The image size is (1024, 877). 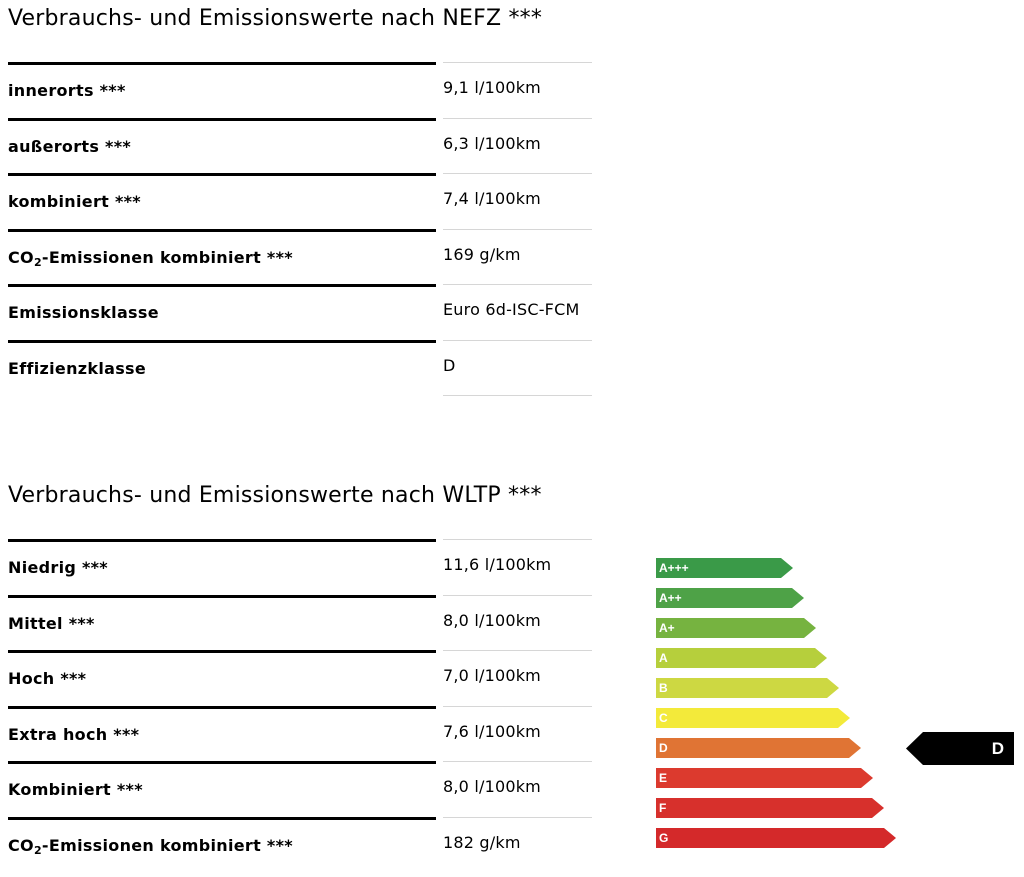 What do you see at coordinates (517, 395) in the screenshot?
I see `table-bottom-divider` at bounding box center [517, 395].